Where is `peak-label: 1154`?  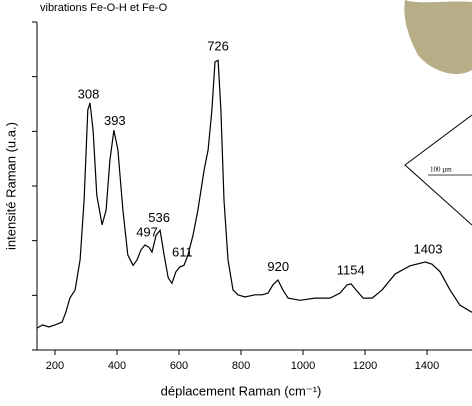
peak-label: 1154 is located at coordinates (351, 269).